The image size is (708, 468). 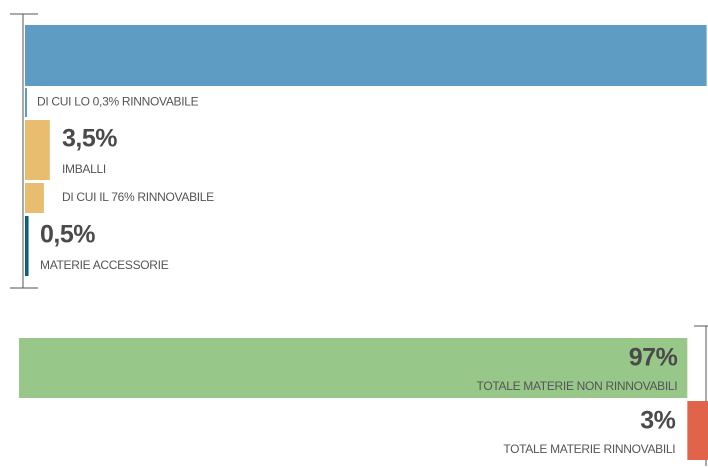 What do you see at coordinates (89, 139) in the screenshot?
I see `value-label: 3,5%` at bounding box center [89, 139].